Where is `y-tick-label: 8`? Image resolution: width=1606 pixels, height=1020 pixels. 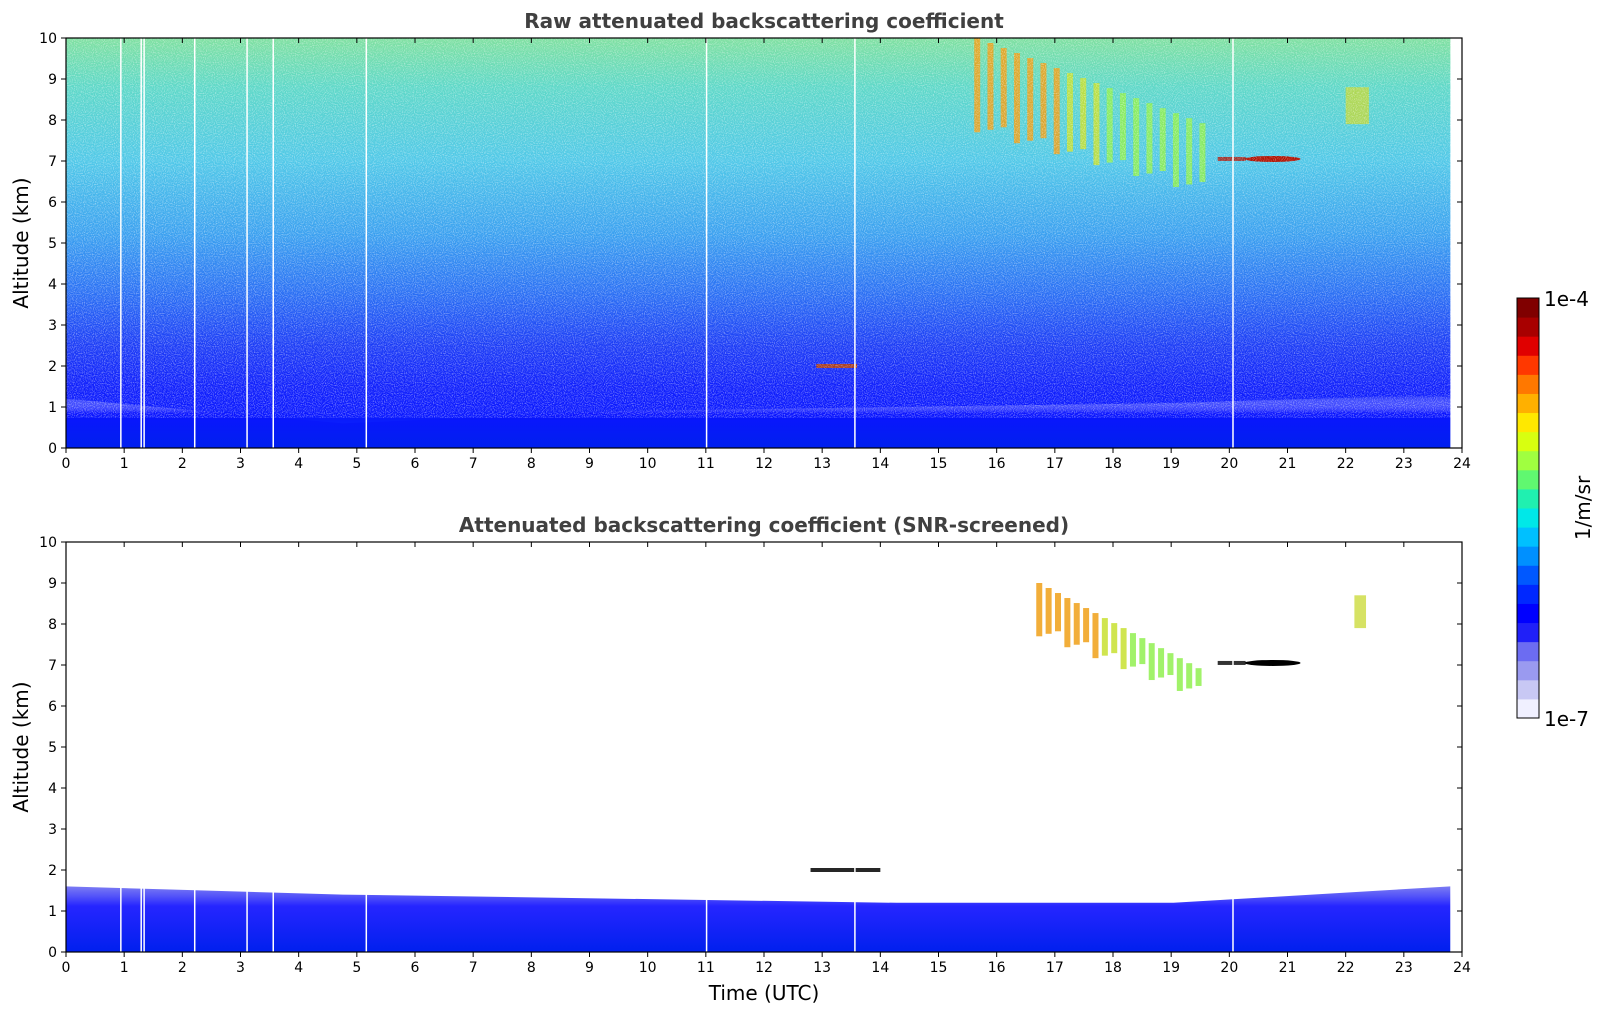
y-tick-label: 8 is located at coordinates (52, 121).